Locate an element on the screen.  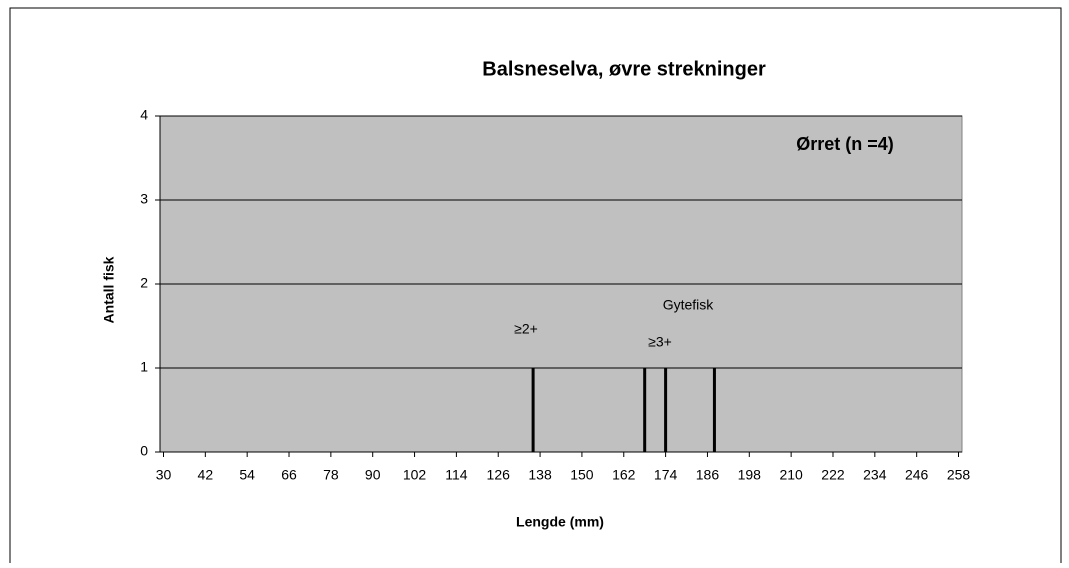
x-tick-label: 210 is located at coordinates (791, 475).